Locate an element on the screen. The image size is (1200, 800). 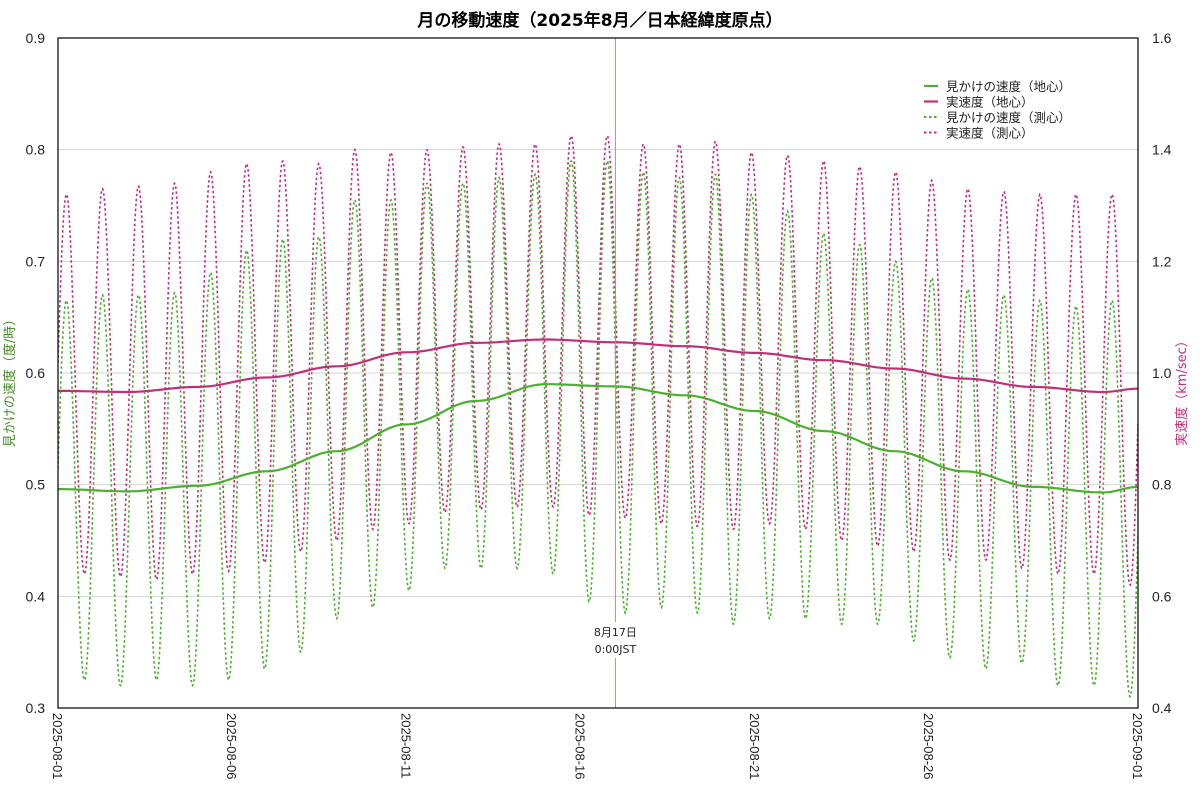
legend-label: 実速度（測心） is located at coordinates (990, 133).